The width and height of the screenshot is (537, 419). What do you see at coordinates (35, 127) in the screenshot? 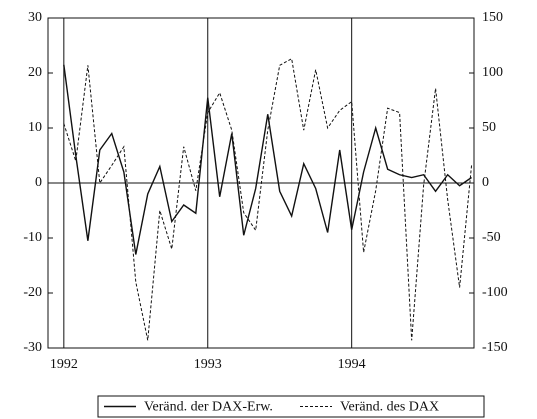
I see `y-tick-label: 10` at bounding box center [35, 127].